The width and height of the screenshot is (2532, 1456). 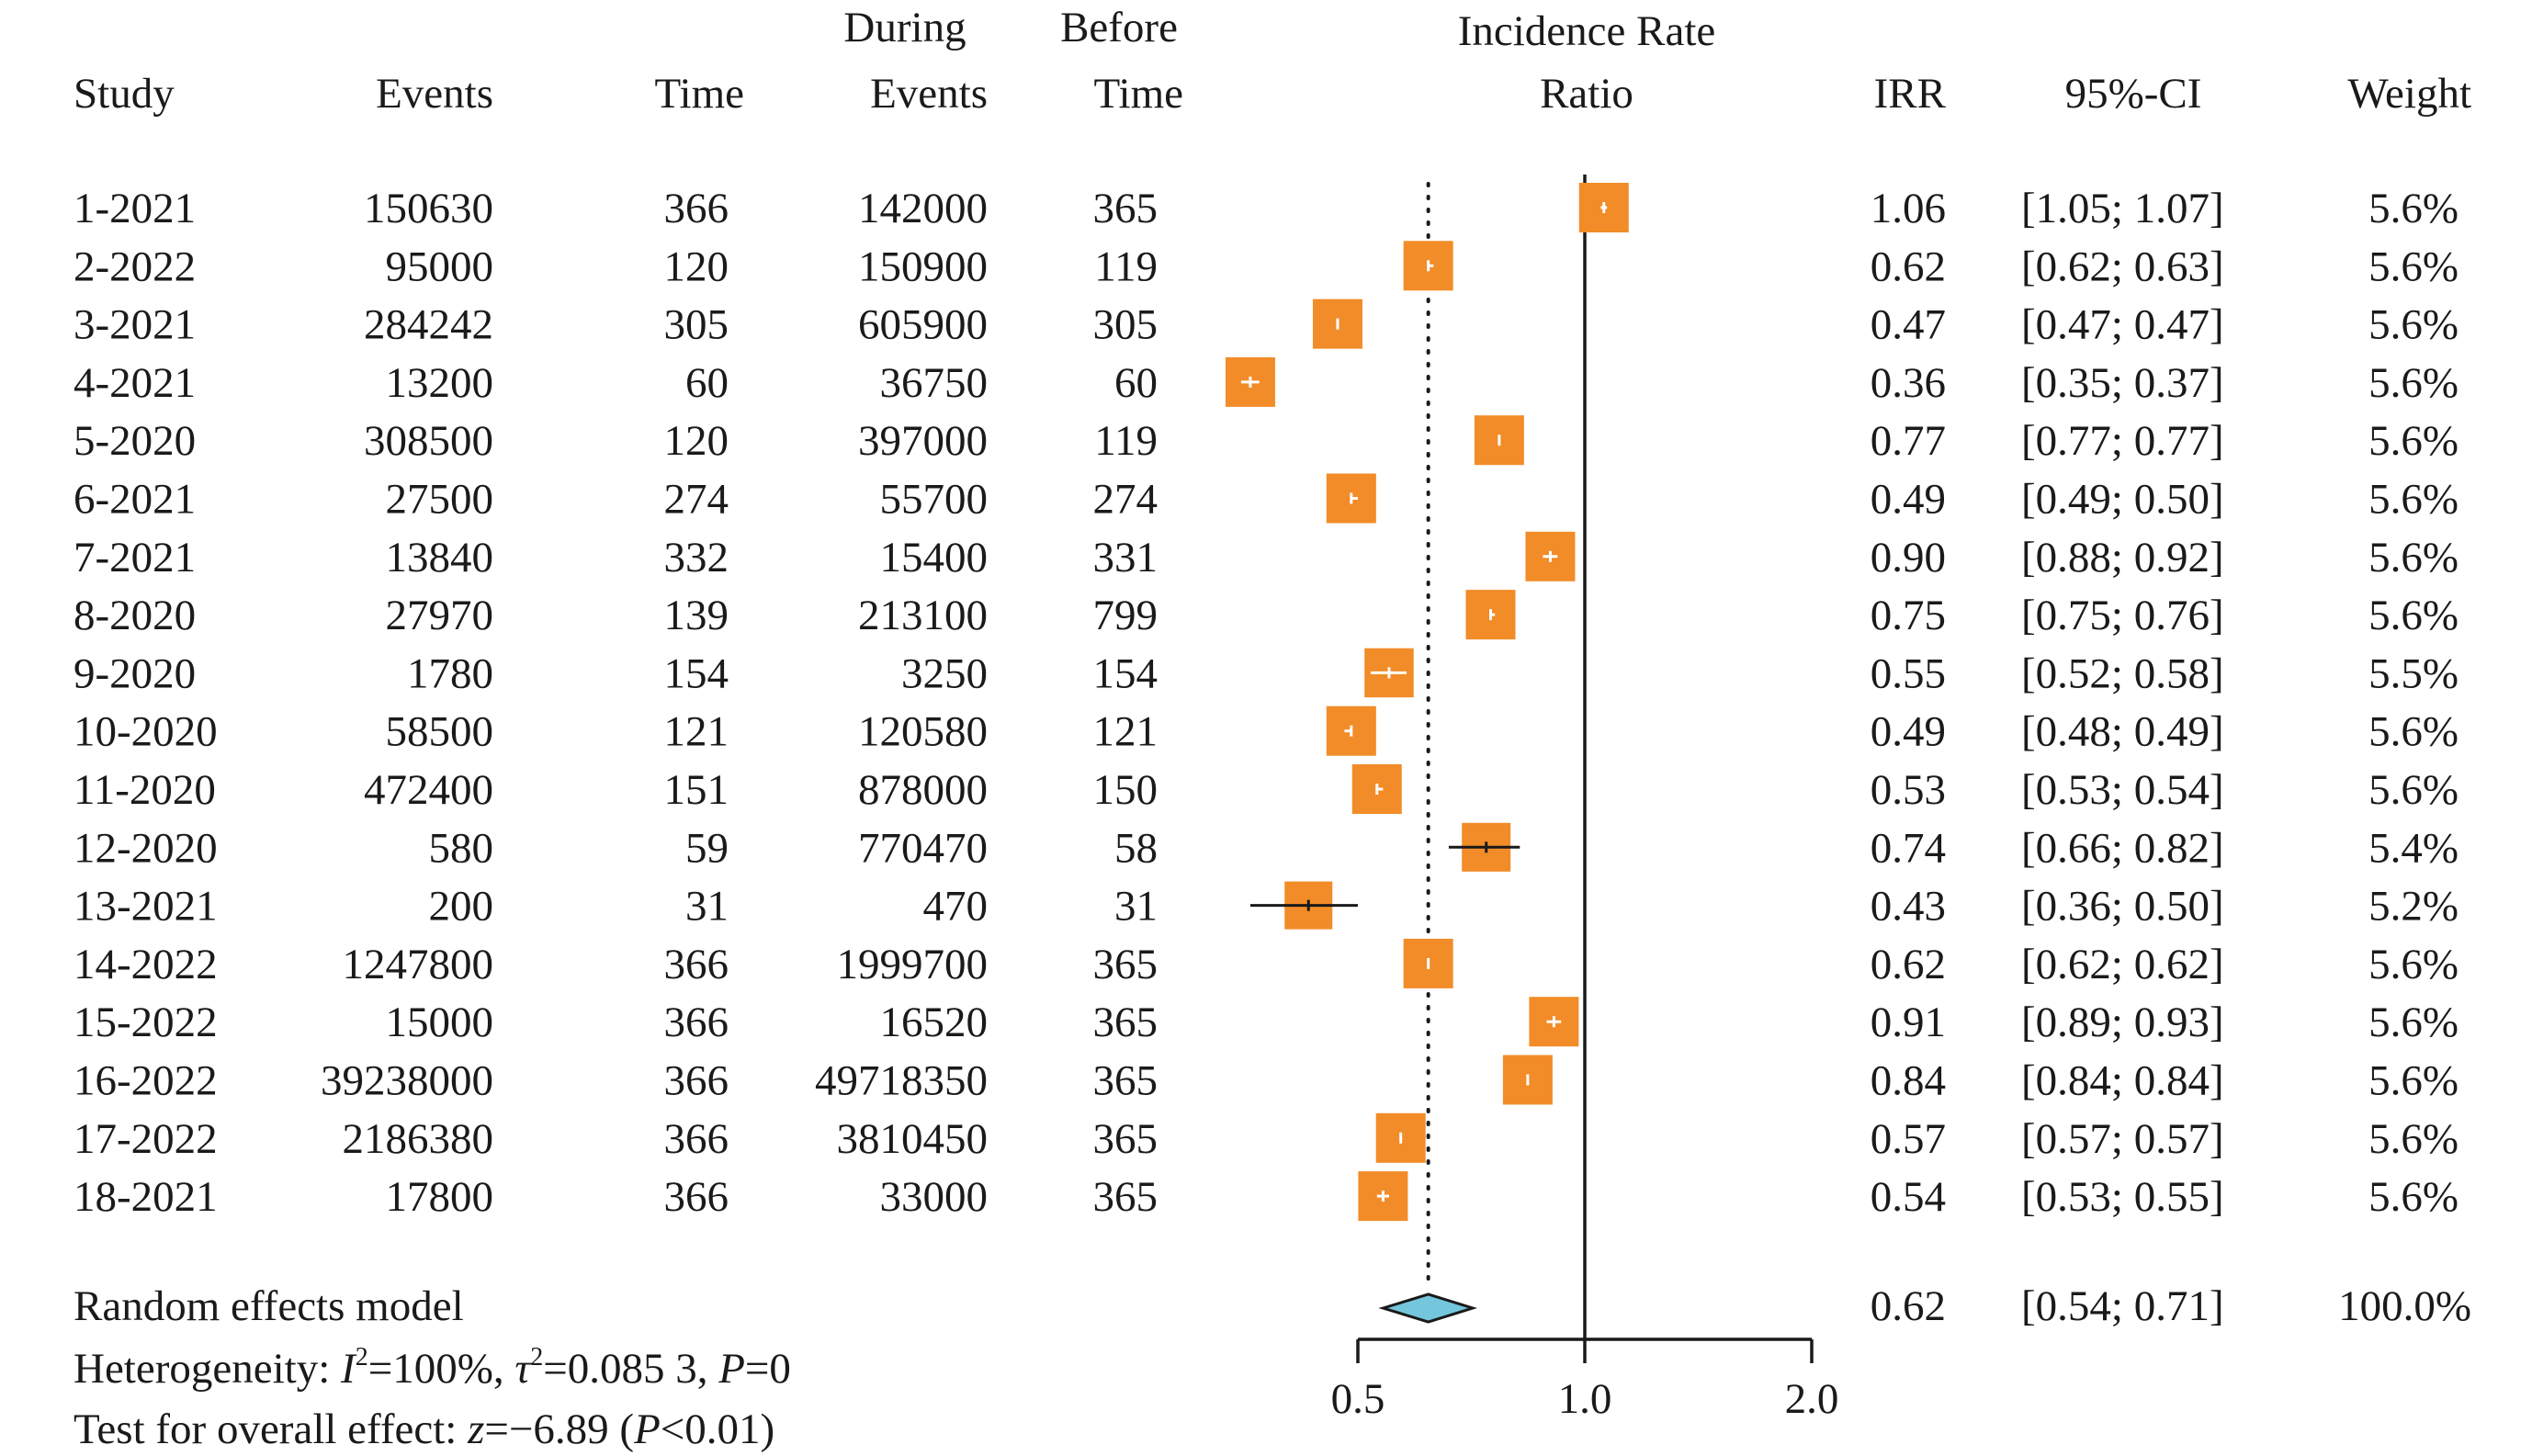 What do you see at coordinates (2409, 94) in the screenshot?
I see `header-weight: Weight` at bounding box center [2409, 94].